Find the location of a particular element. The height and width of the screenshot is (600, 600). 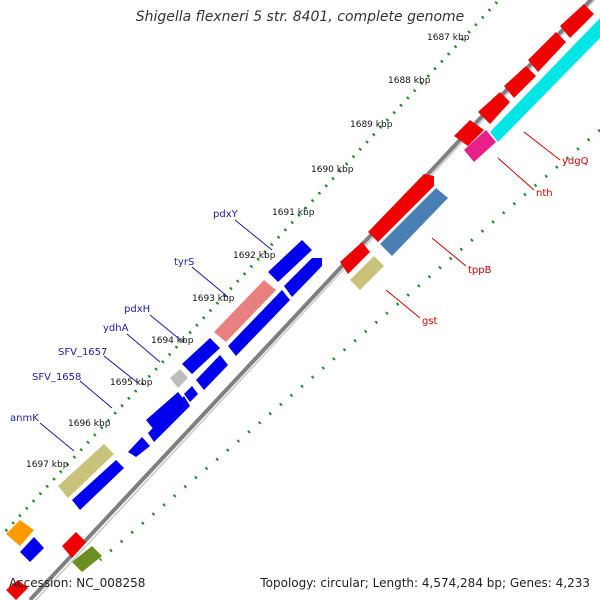

tick-label: 1696 kbp is located at coordinates (89, 424).